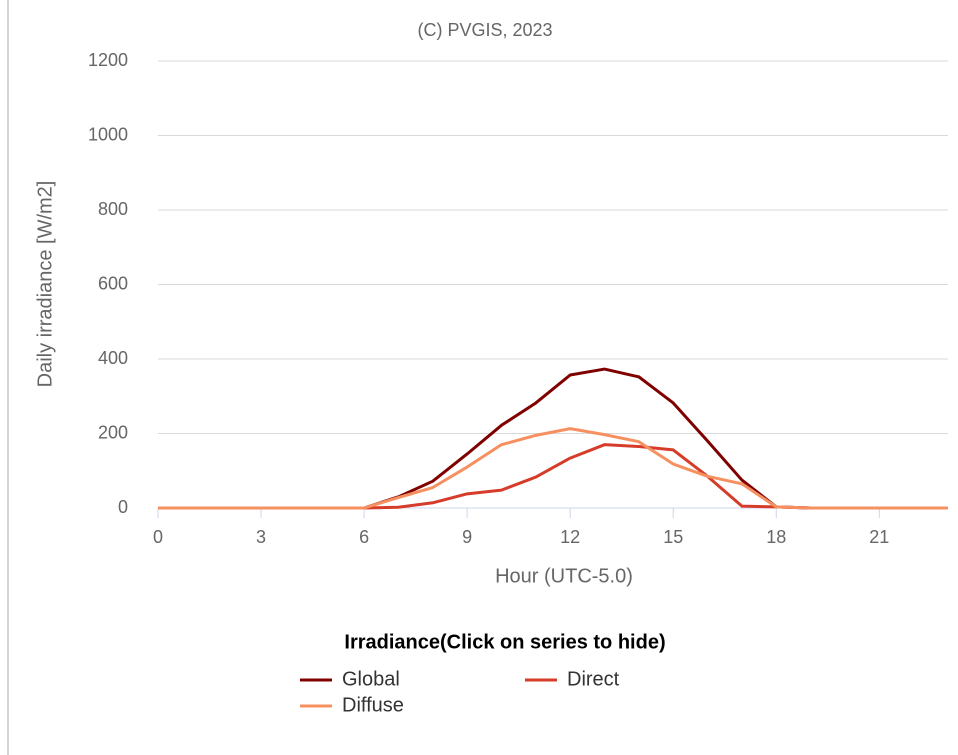  I want to click on chart-title: (C) PVGIS, 2023, so click(484, 30).